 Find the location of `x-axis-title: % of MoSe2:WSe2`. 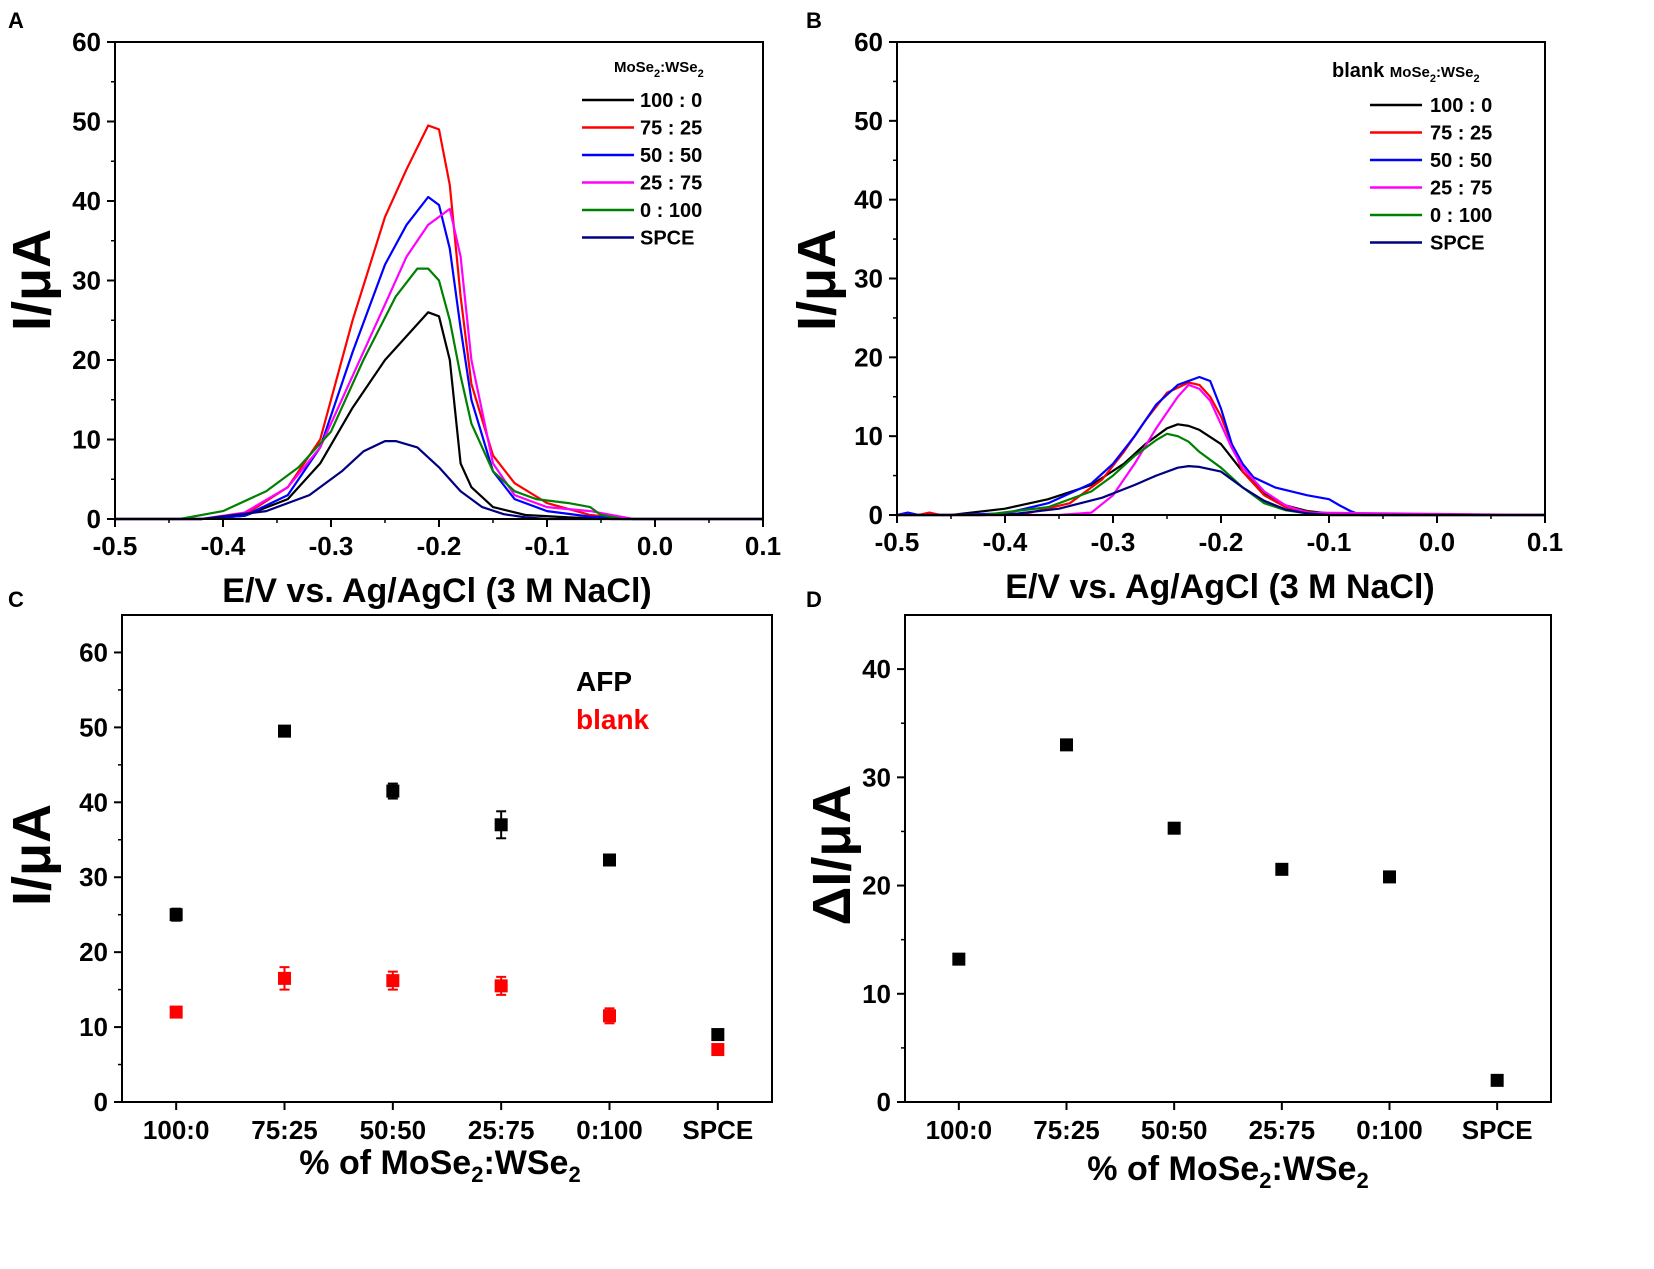

x-axis-title: % of MoSe2:WSe2 is located at coordinates (439, 1165).